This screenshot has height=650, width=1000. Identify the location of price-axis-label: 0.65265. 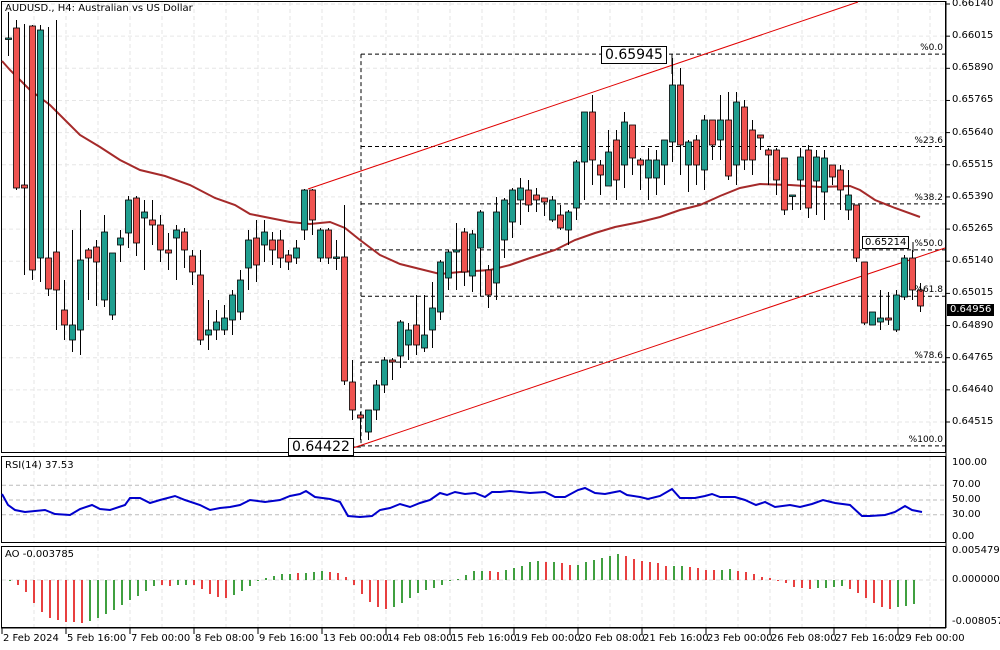
(973, 229).